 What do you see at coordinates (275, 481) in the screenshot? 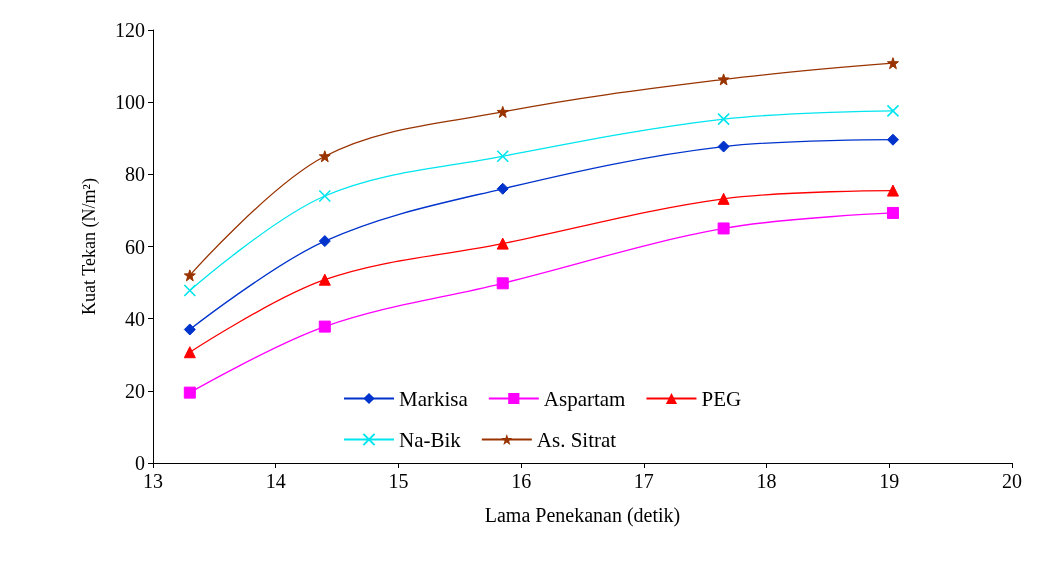
I see `x-tick-label: 14` at bounding box center [275, 481].